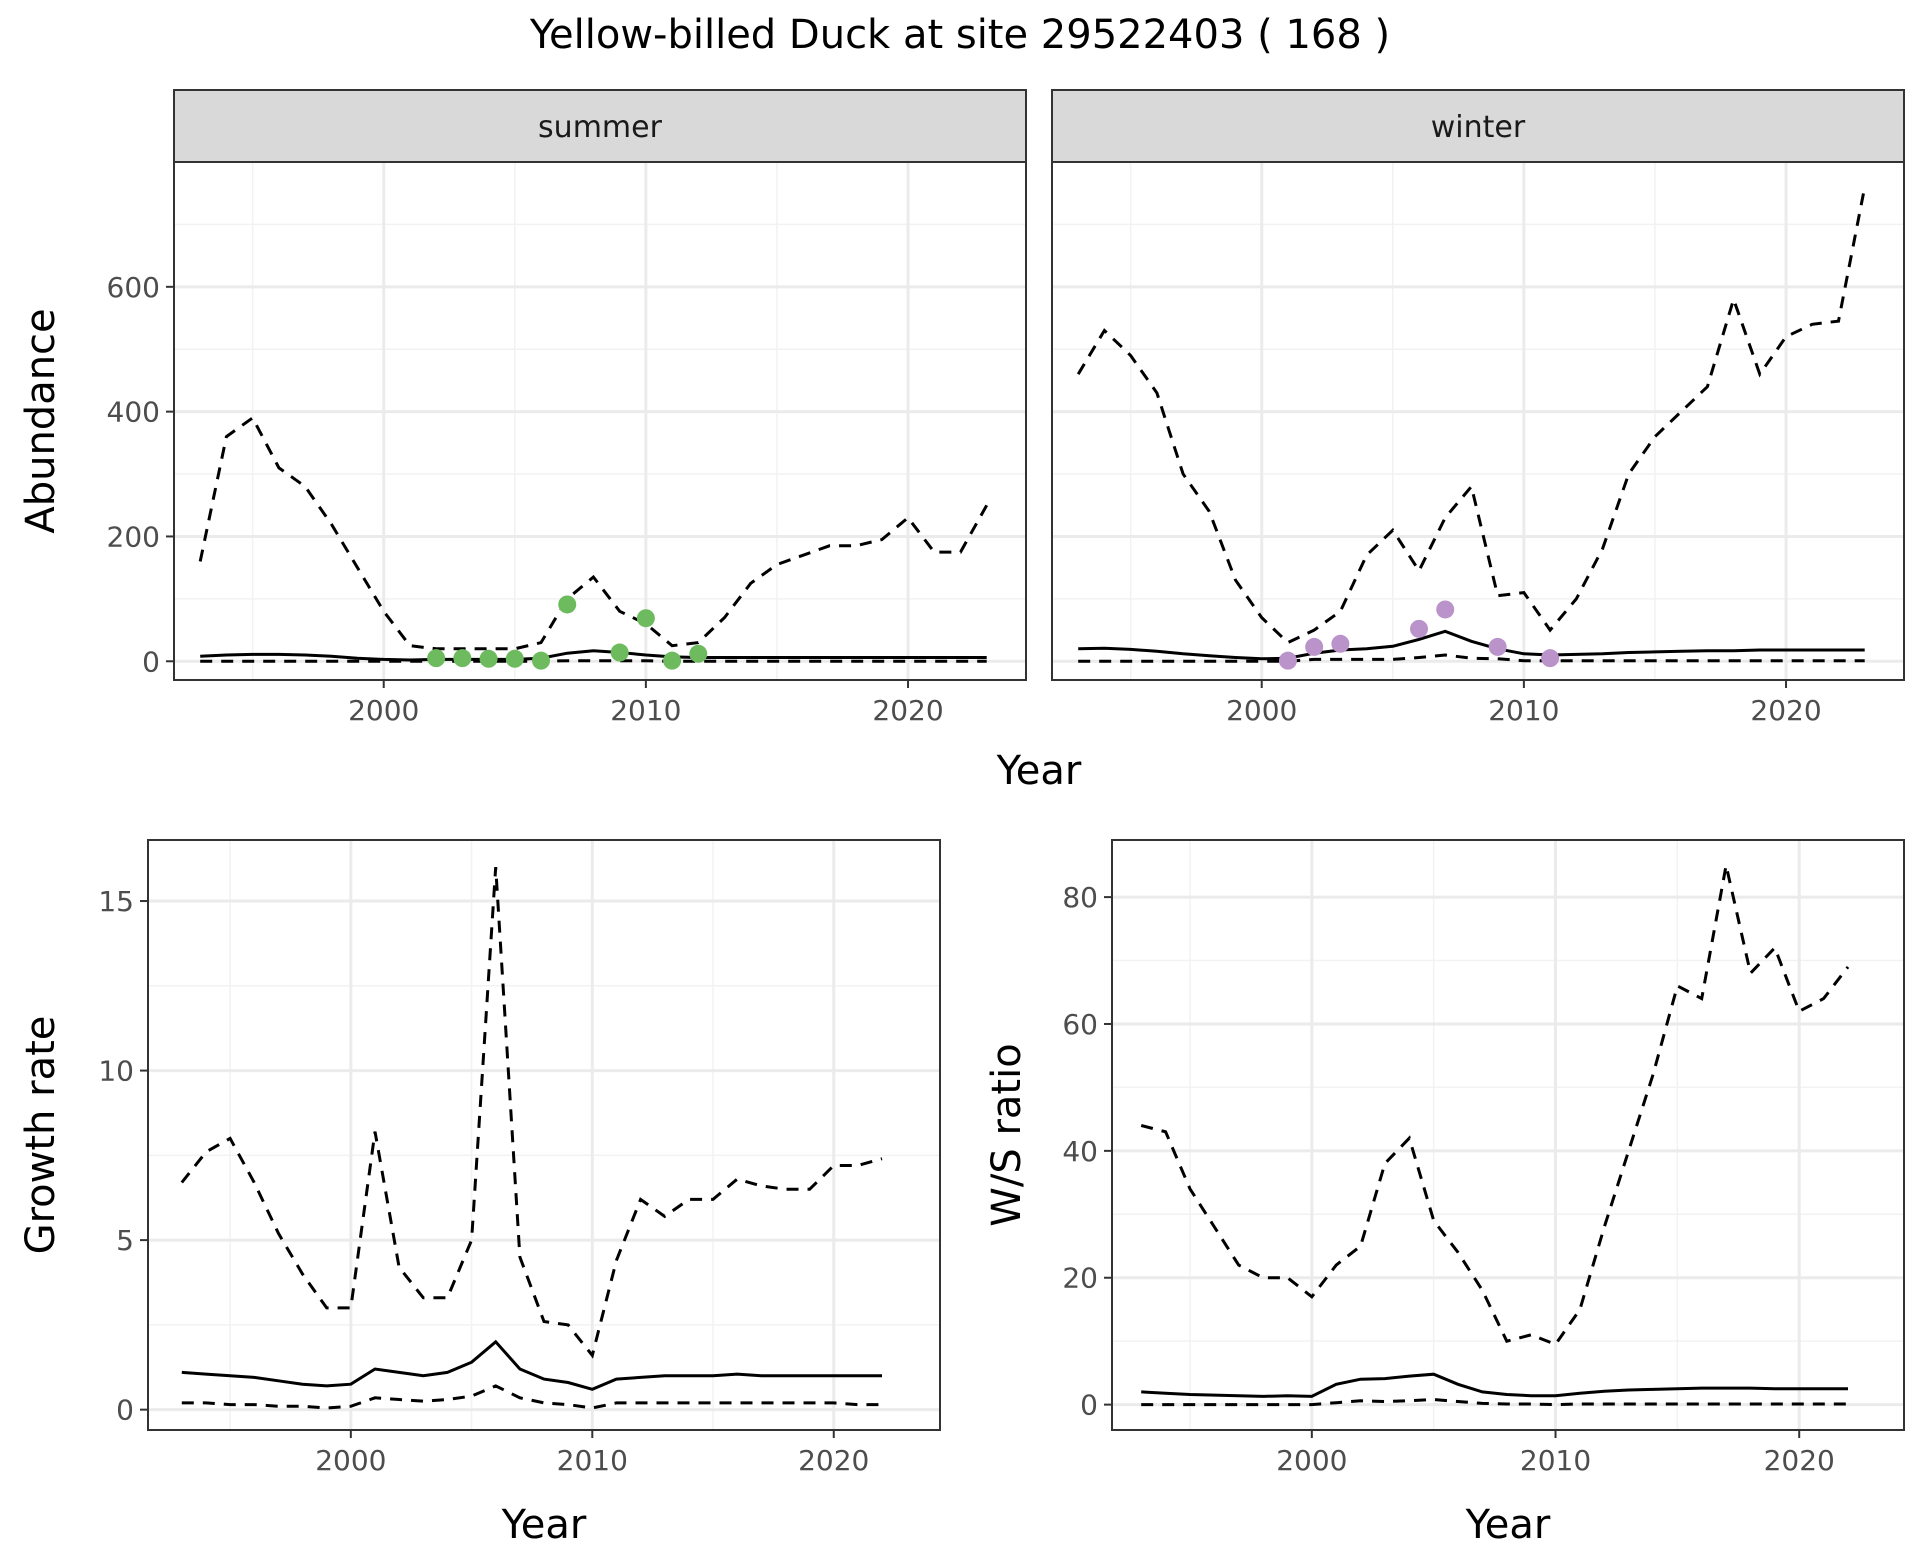  What do you see at coordinates (1508, 1525) in the screenshot?
I see `ws-ratio-x-axis-title: Year` at bounding box center [1508, 1525].